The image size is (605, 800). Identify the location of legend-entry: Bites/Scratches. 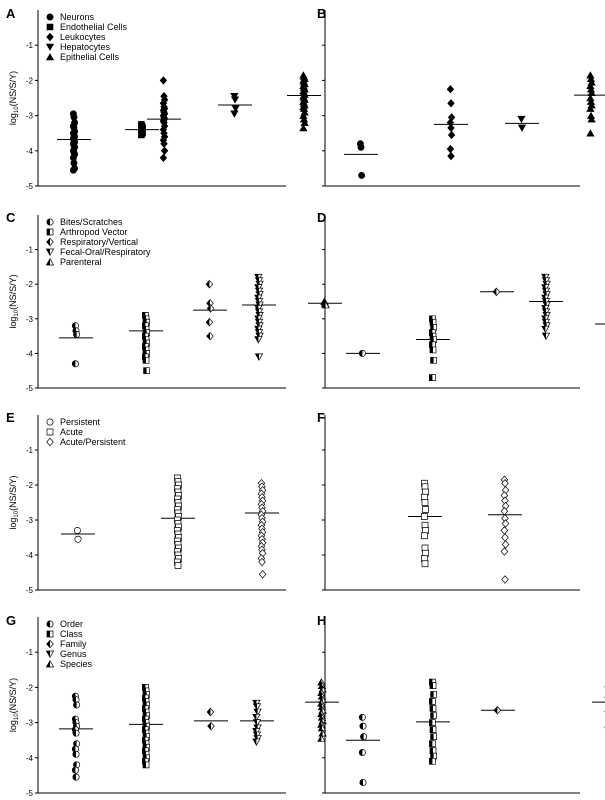
(91, 222).